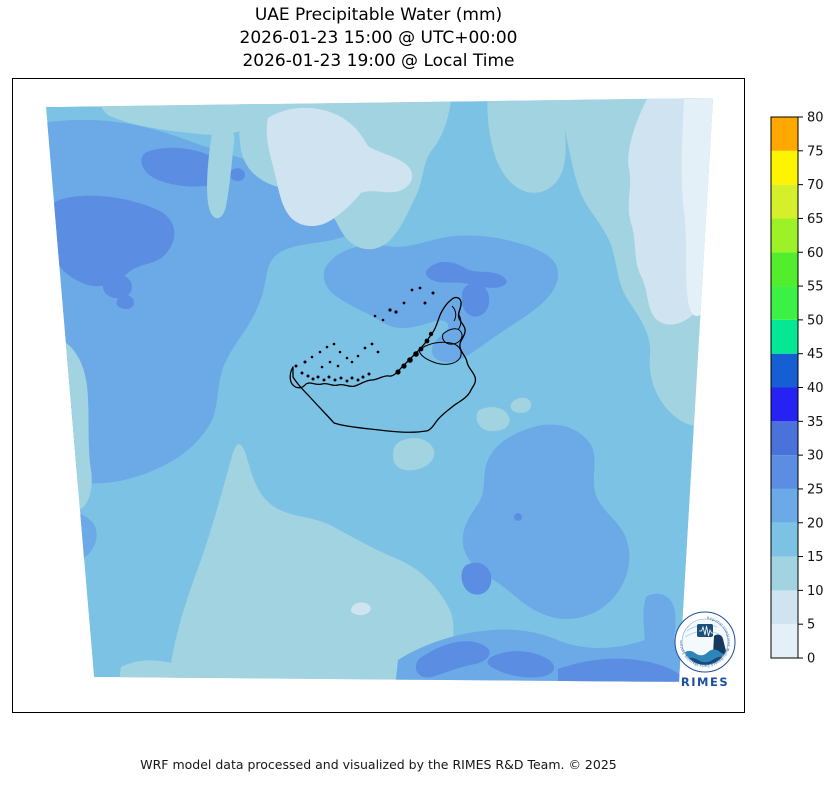 The height and width of the screenshot is (788, 835). Describe the element at coordinates (815, 591) in the screenshot. I see `colorbar-tick-label: 10` at that location.